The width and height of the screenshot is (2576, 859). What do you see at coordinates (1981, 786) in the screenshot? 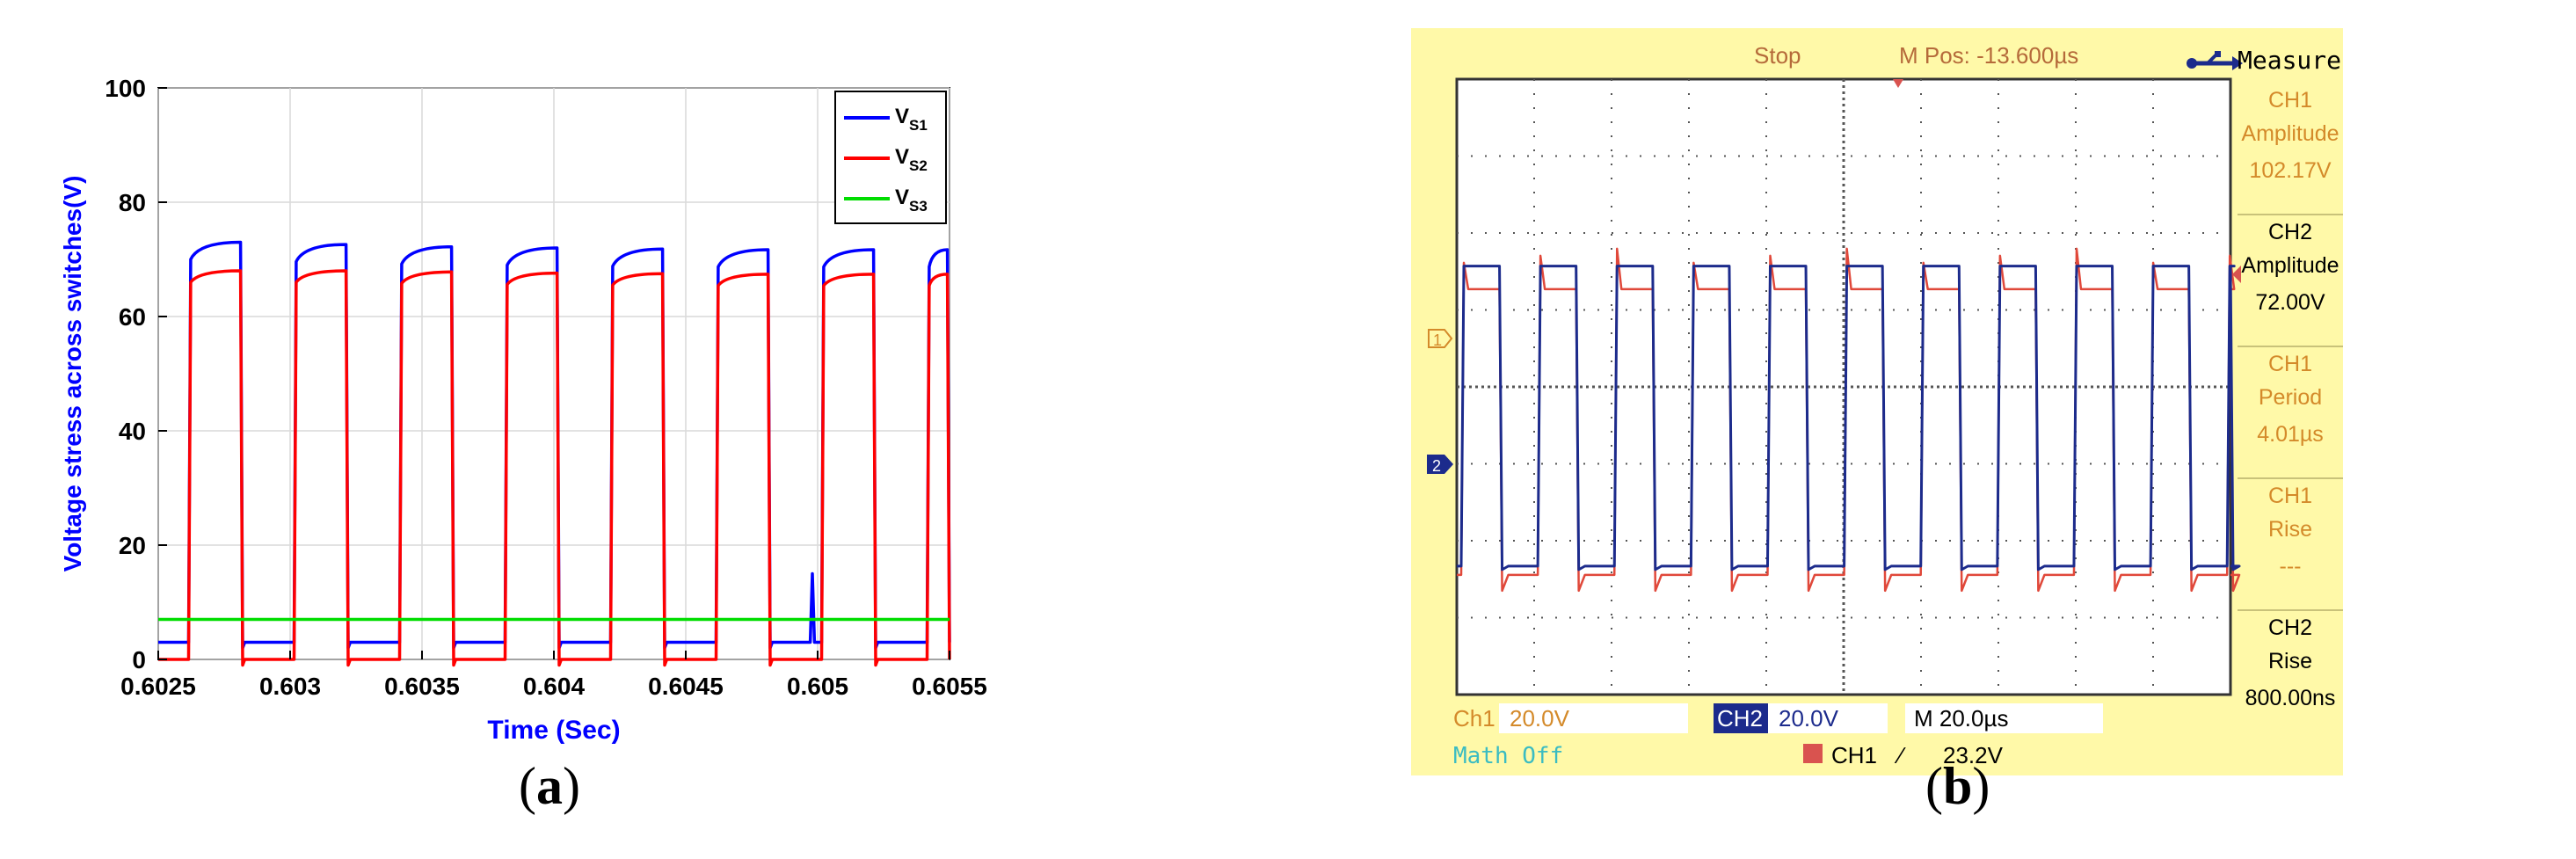
I see `panel-label-b-close: )` at bounding box center [1981, 786].